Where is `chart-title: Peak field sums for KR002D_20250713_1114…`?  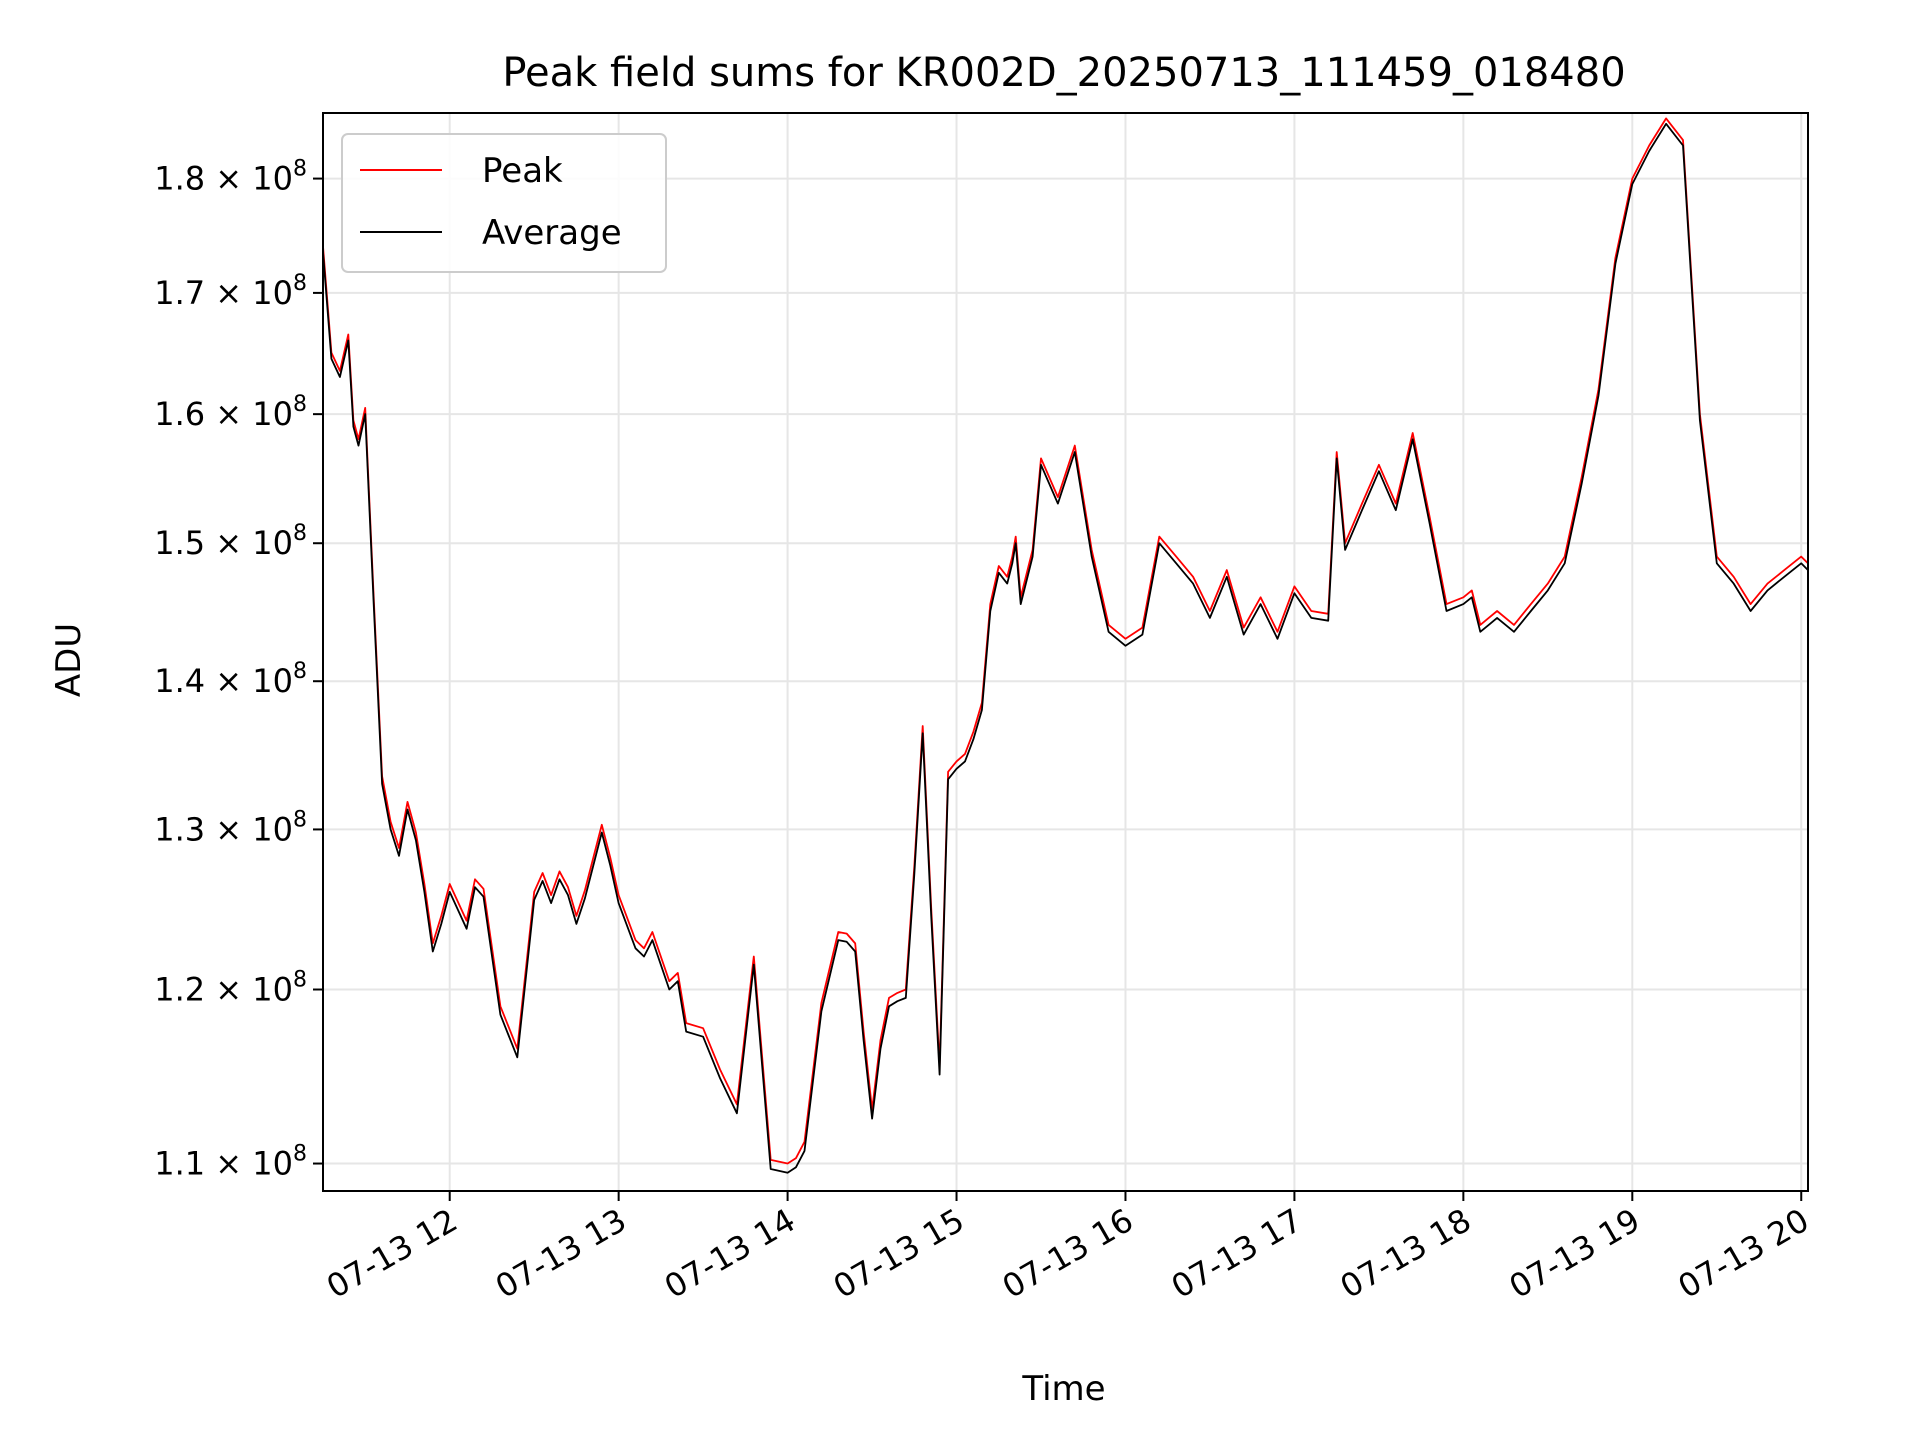
chart-title: Peak field sums for KR002D_20250713_1114… is located at coordinates (1063, 73).